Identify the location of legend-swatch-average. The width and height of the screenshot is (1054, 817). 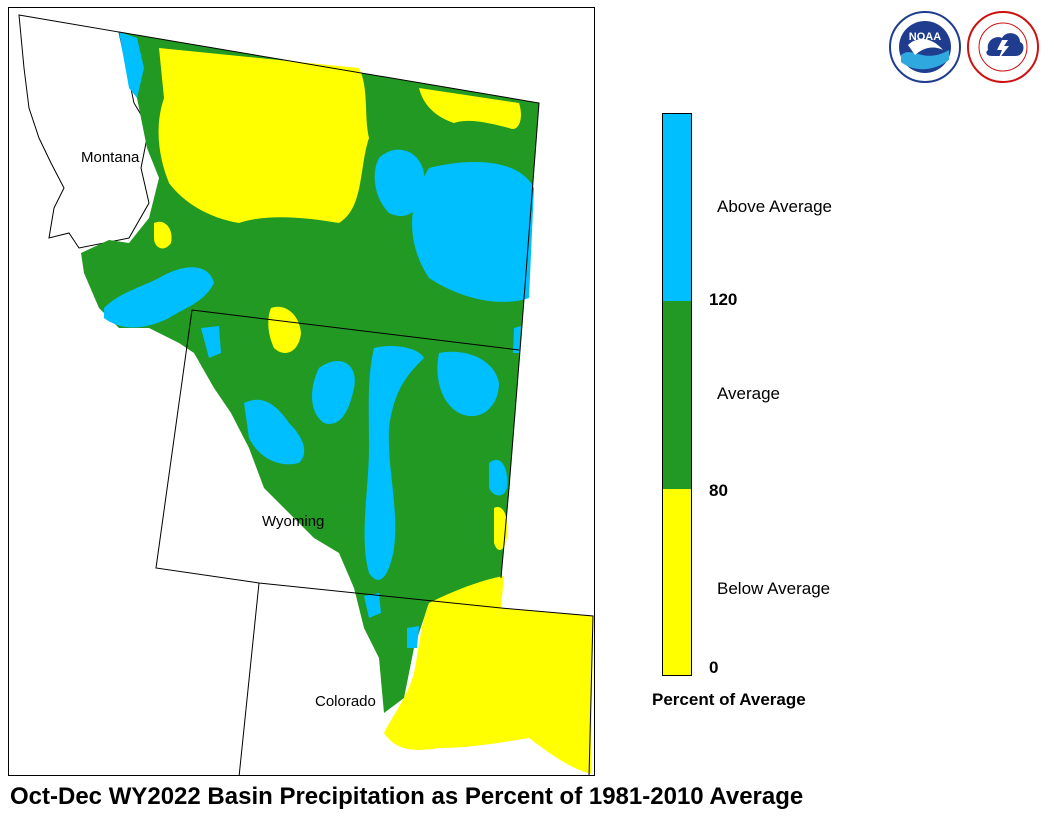
(677, 395).